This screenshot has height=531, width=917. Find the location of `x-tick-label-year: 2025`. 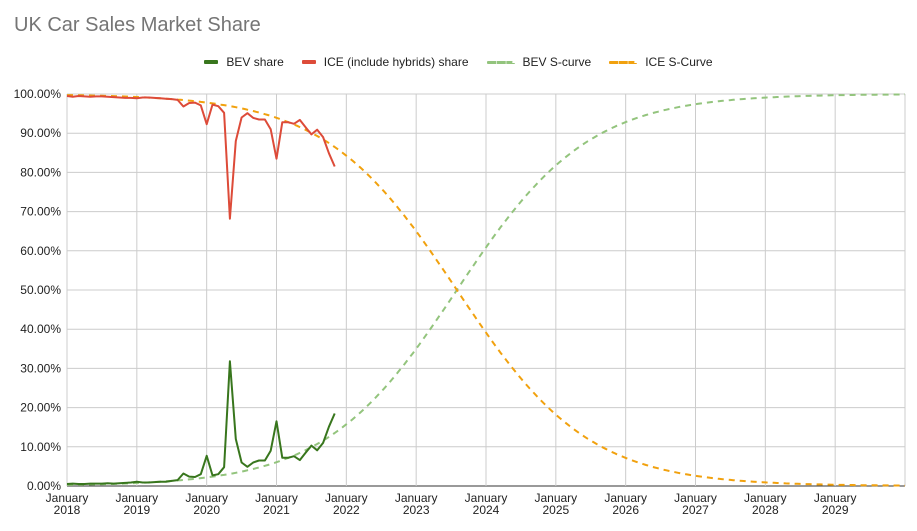

x-tick-label-year: 2025 is located at coordinates (555, 510).